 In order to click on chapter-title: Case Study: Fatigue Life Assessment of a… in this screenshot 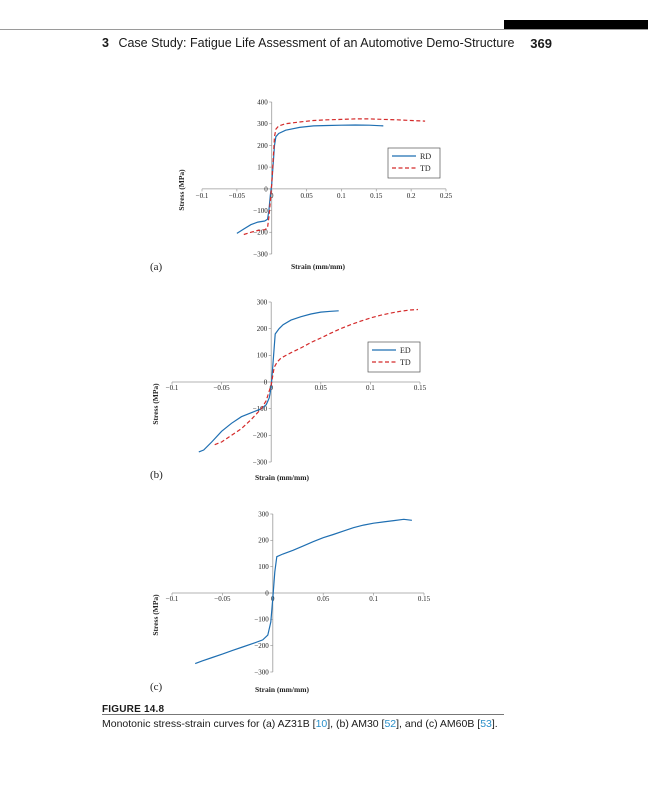, I will do `click(316, 43)`.